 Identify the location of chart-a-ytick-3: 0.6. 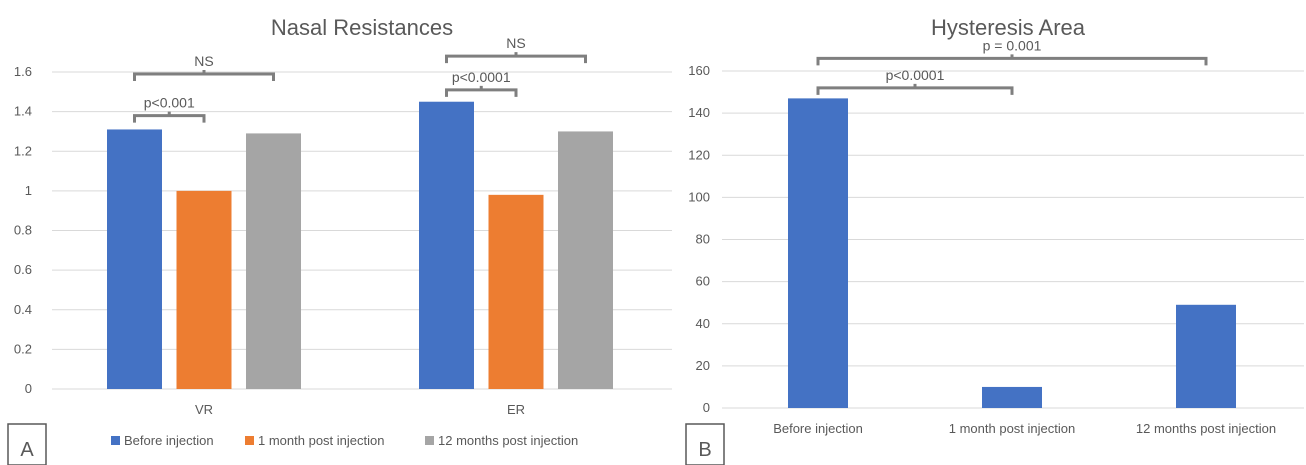
(23, 269).